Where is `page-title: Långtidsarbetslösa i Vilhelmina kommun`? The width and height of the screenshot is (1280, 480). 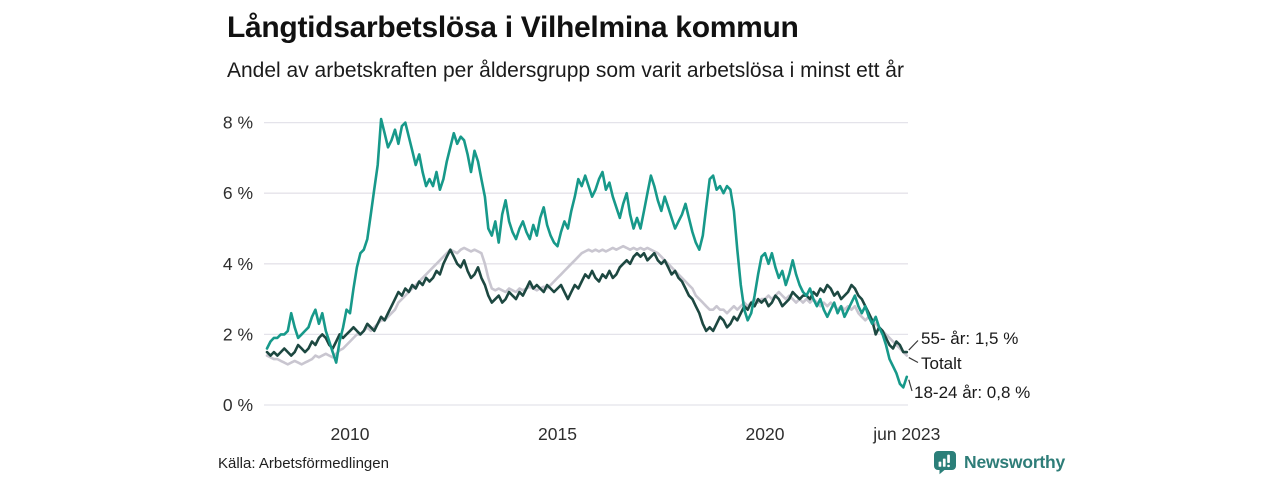
page-title: Långtidsarbetslösa i Vilhelmina kommun is located at coordinates (513, 27).